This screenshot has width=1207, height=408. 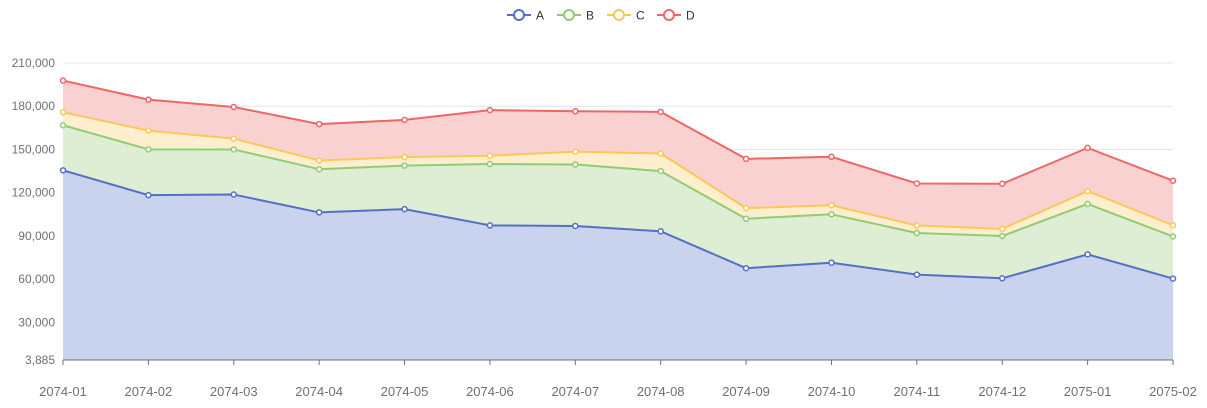 What do you see at coordinates (575, 391) in the screenshot?
I see `x-tick-label: 2074-07` at bounding box center [575, 391].